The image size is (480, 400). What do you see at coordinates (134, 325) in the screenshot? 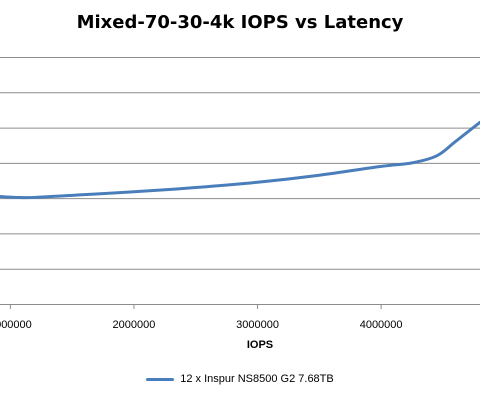
I see `x-tick-label: 2000000` at bounding box center [134, 325].